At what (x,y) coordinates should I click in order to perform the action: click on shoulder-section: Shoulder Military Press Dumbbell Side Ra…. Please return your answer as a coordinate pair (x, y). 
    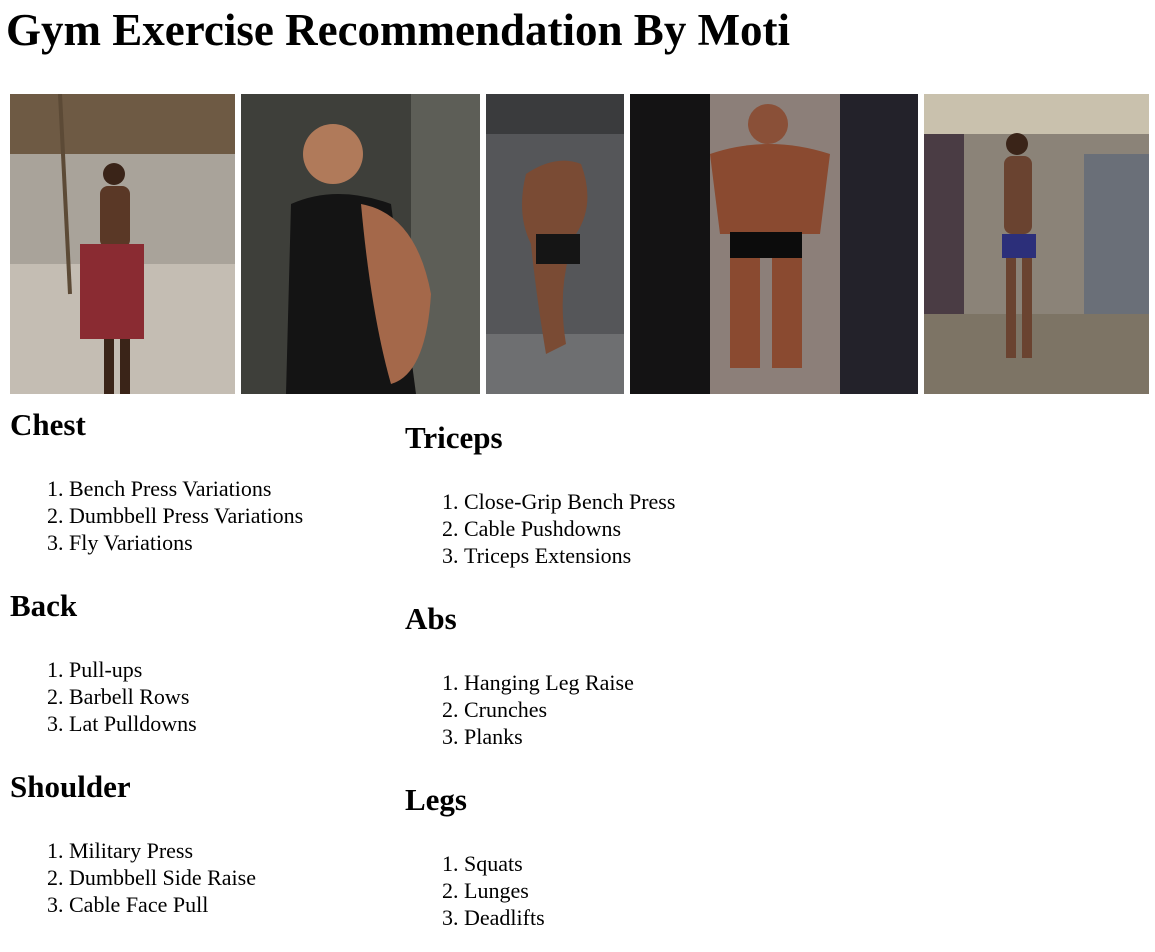
    Looking at the image, I should click on (205, 843).